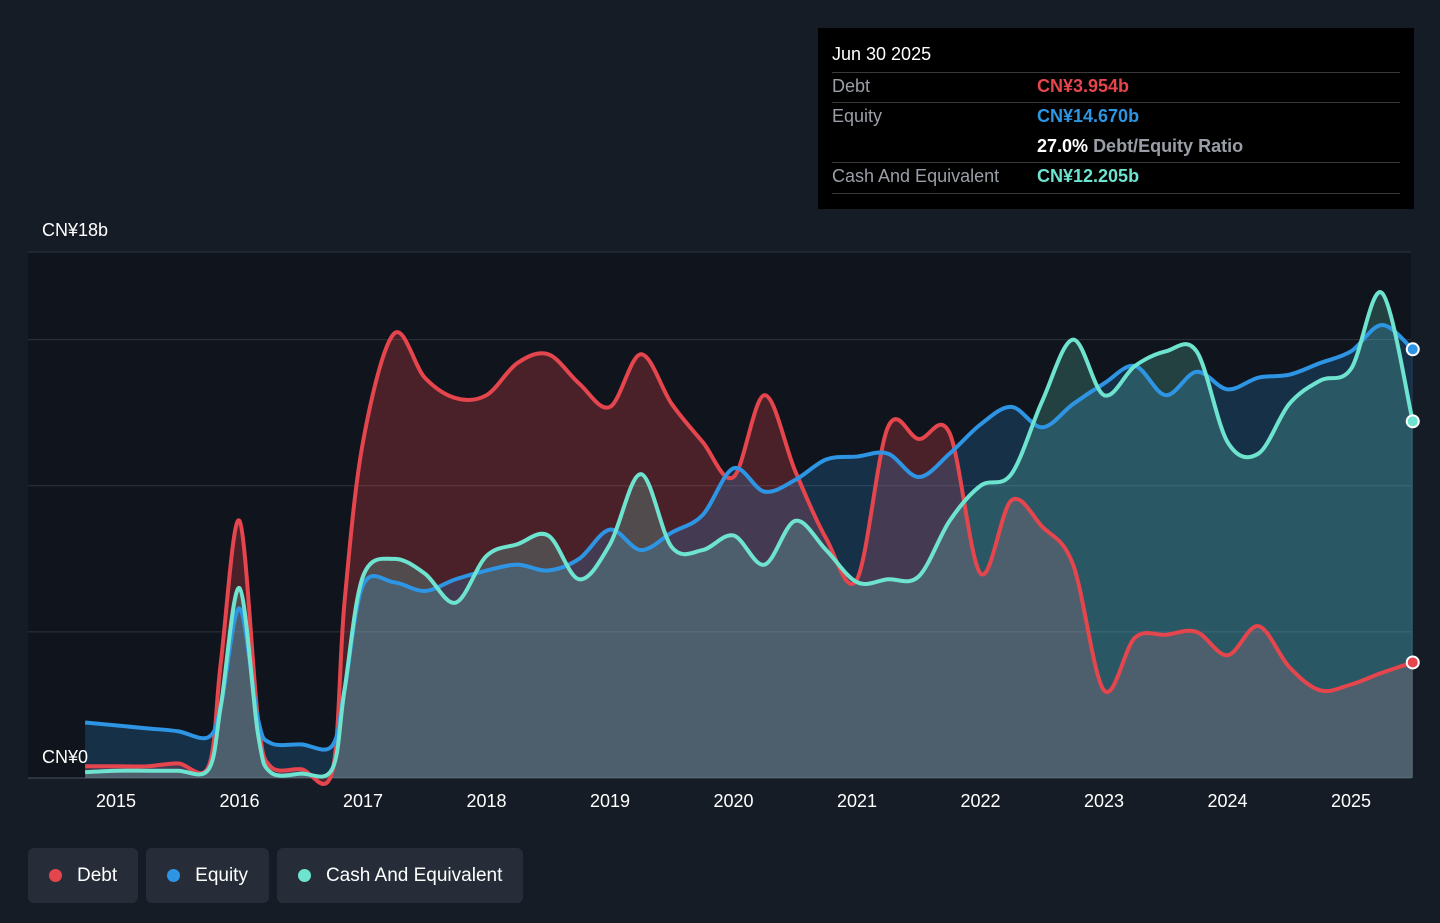 The image size is (1440, 923). Describe the element at coordinates (116, 801) in the screenshot. I see `x-tick-label: 2015` at that location.